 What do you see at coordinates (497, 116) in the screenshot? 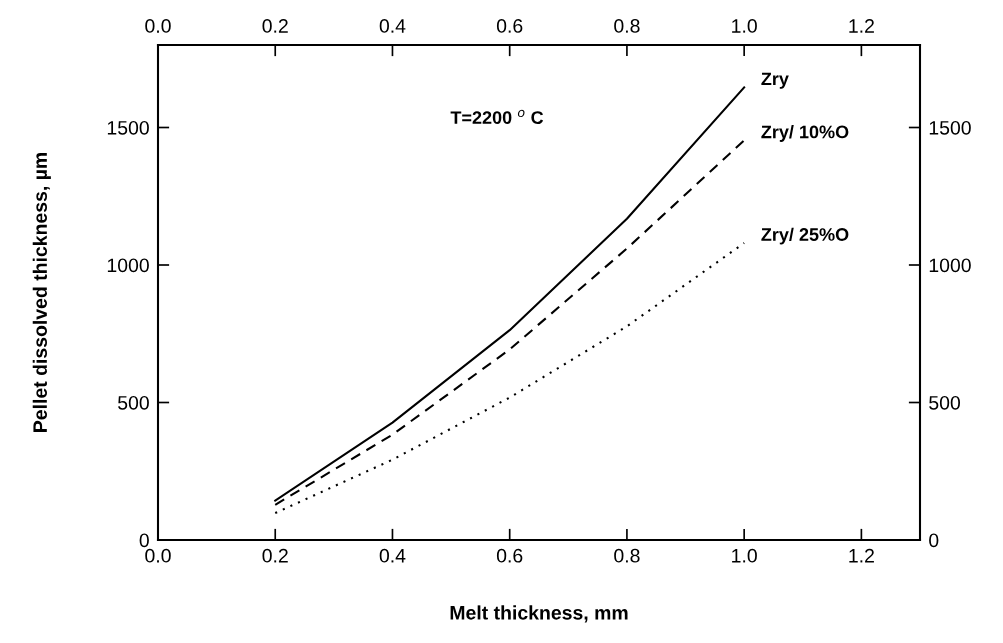
I see `annotation: T=2200 $^{o}$ C` at bounding box center [497, 116].